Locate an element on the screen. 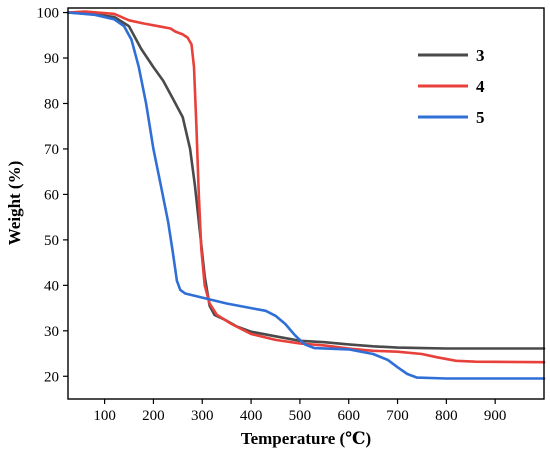 This screenshot has height=453, width=550. y-tick-label: 100 is located at coordinates (48, 14).